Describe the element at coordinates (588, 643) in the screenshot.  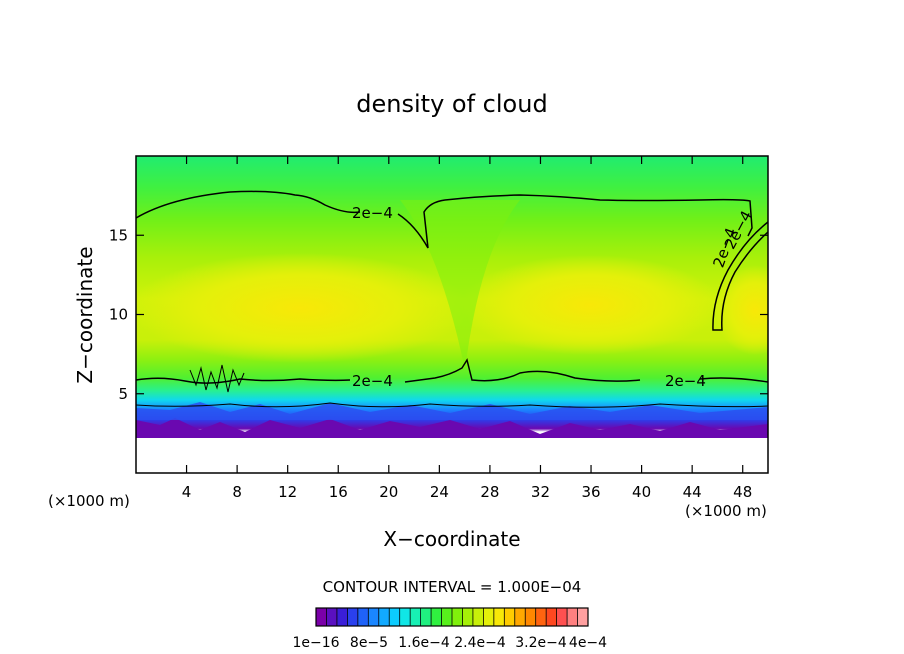
I see `colorbar-label: 4e−4` at that location.